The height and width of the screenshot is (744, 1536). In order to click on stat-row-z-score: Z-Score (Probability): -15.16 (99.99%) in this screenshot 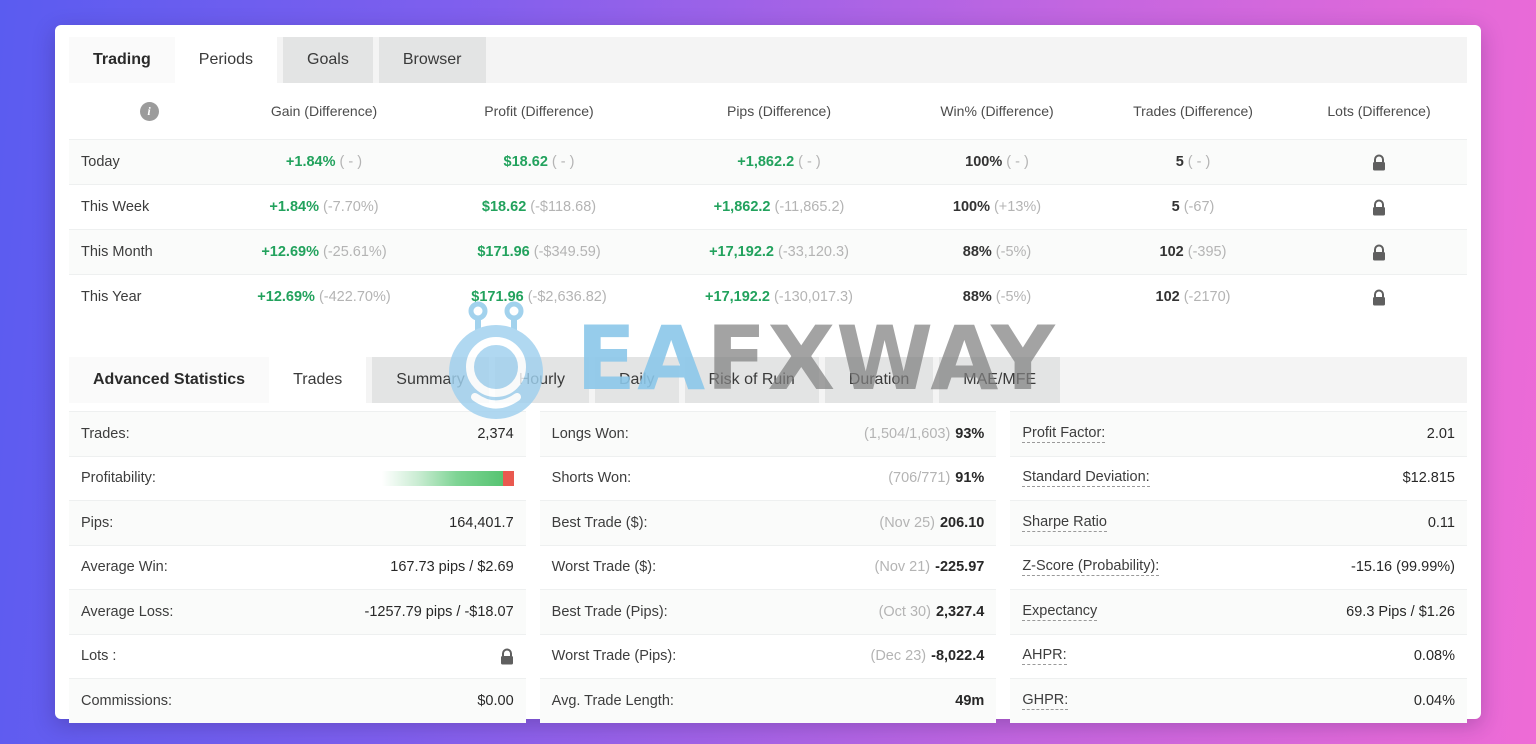, I will do `click(1238, 567)`.